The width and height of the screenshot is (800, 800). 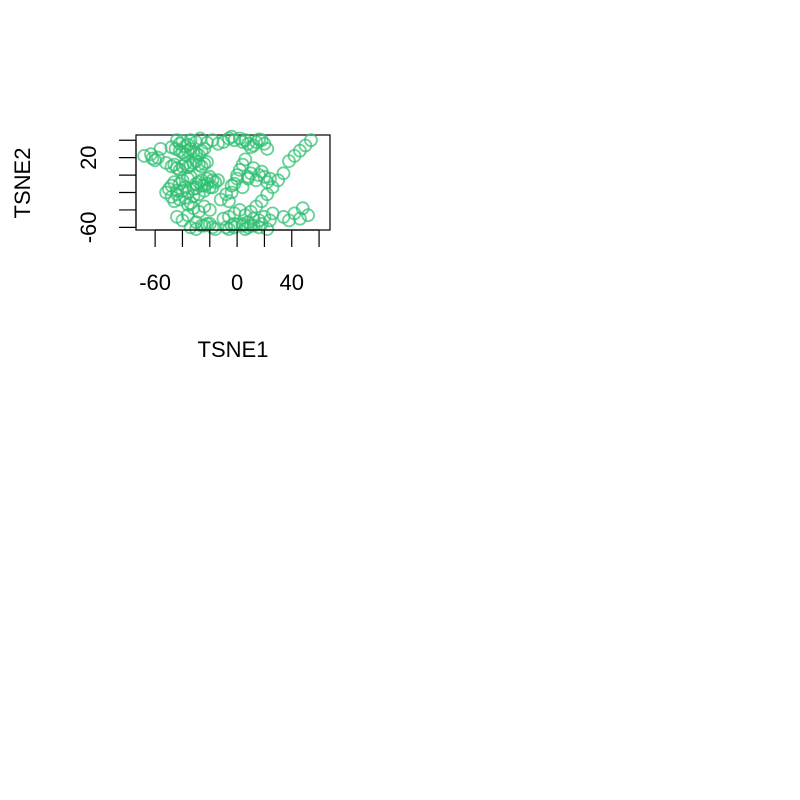 I want to click on x-tick-label: 40, so click(x=292, y=282).